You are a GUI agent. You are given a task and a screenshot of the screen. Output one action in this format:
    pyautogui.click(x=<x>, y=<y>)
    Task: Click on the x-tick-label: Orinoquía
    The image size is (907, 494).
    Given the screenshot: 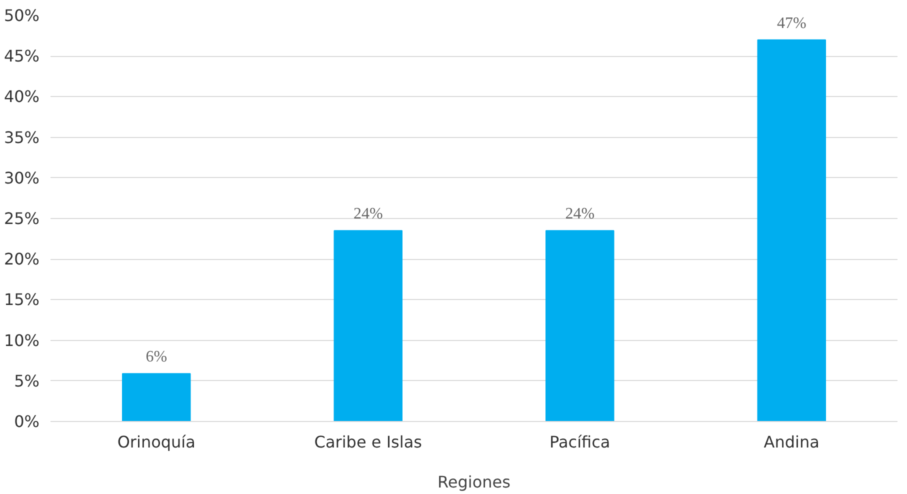 What is the action you would take?
    pyautogui.click(x=156, y=442)
    